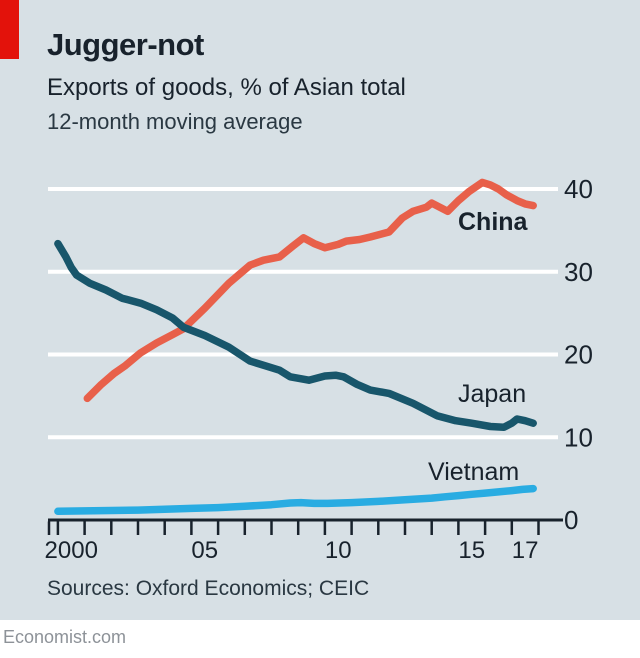 This screenshot has height=658, width=640. What do you see at coordinates (338, 550) in the screenshot?
I see `x-tick-label-10: 10` at bounding box center [338, 550].